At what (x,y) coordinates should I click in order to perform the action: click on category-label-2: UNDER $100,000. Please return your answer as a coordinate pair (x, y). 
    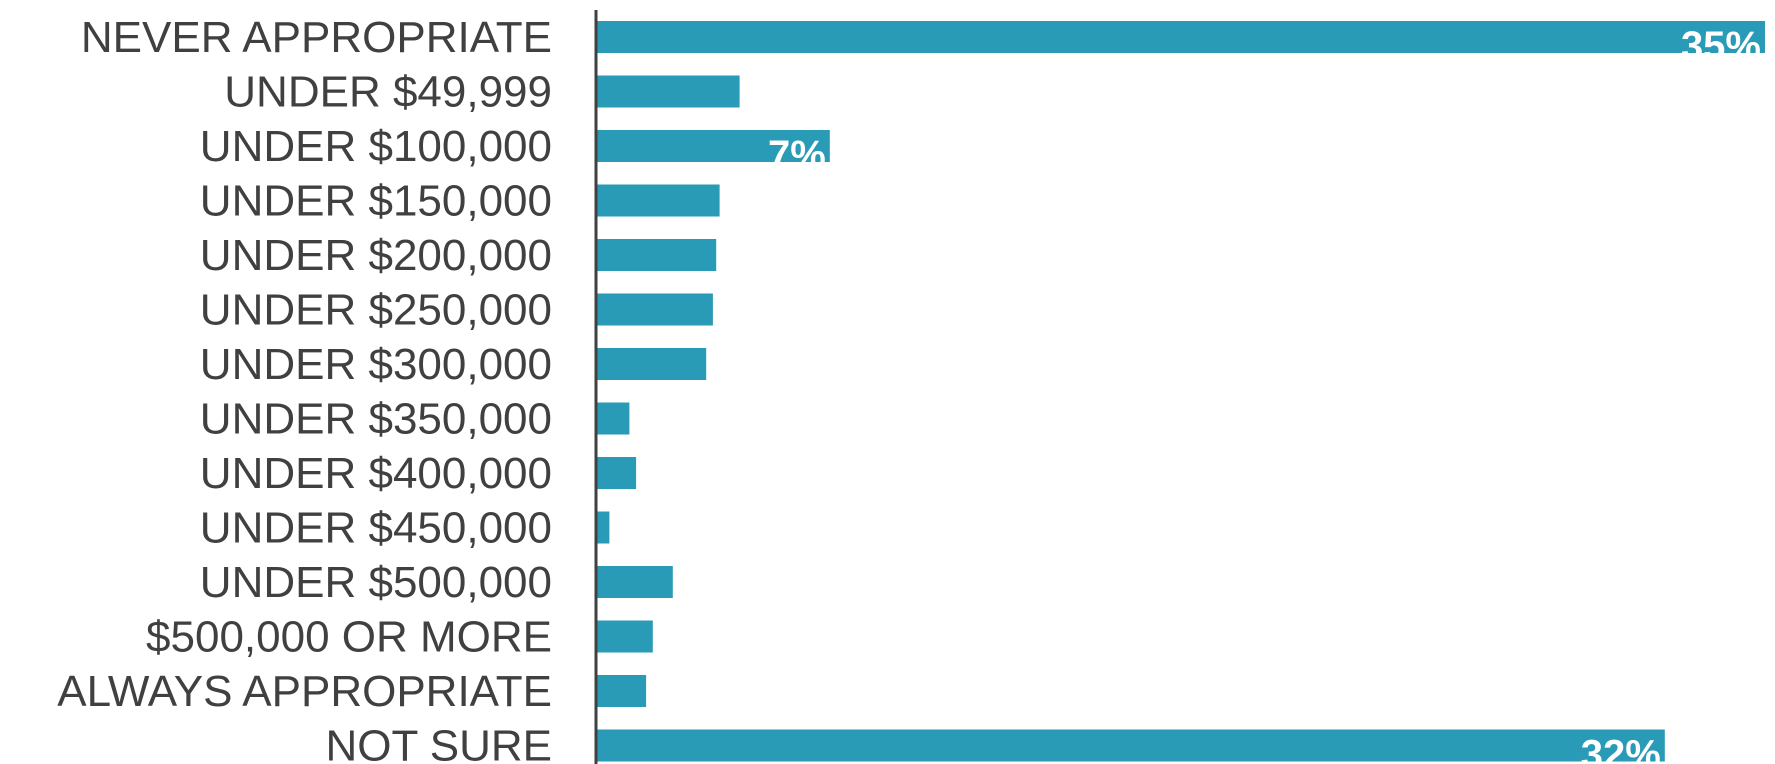
    Looking at the image, I should click on (376, 146).